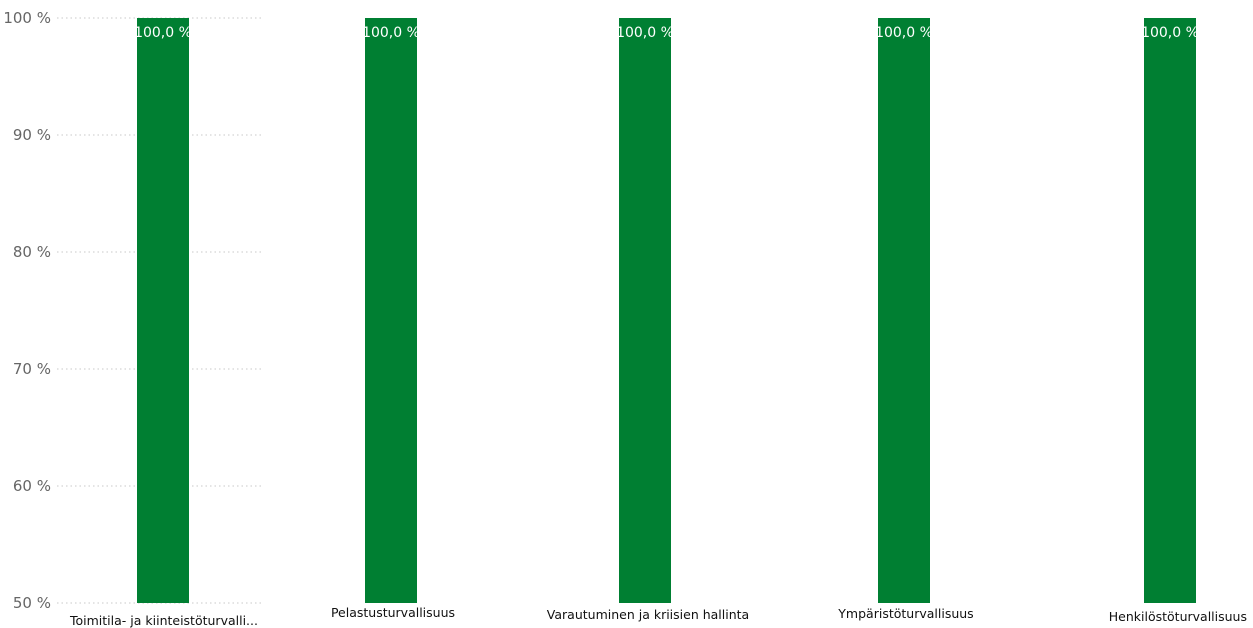  What do you see at coordinates (32, 252) in the screenshot?
I see `y-tick-label: 80 %` at bounding box center [32, 252].